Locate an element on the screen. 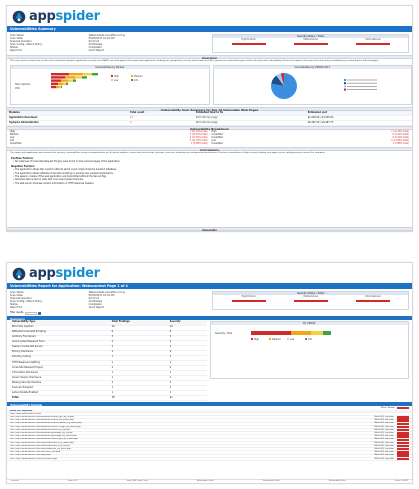 The height and width of the screenshot is (489, 419). vuln-count: 1 is located at coordinates (138, 378).